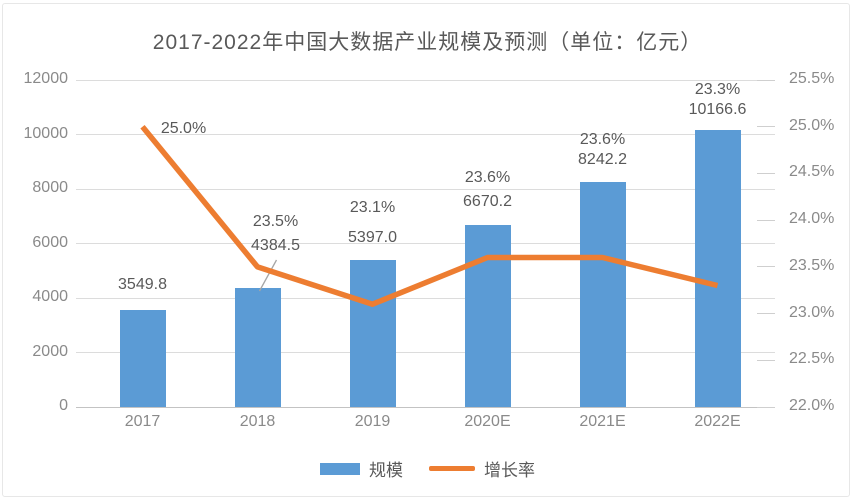 The width and height of the screenshot is (855, 501). I want to click on x-axis-tick-label: 2022E, so click(717, 421).